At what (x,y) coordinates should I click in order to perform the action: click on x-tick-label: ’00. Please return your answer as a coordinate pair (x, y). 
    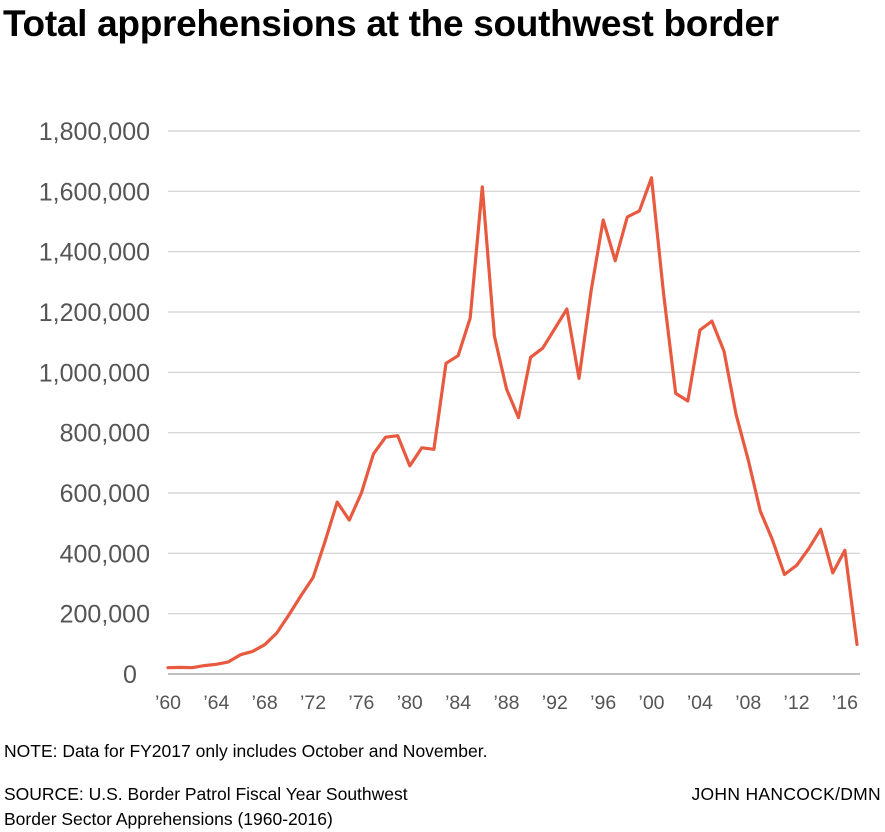
    Looking at the image, I should click on (651, 703).